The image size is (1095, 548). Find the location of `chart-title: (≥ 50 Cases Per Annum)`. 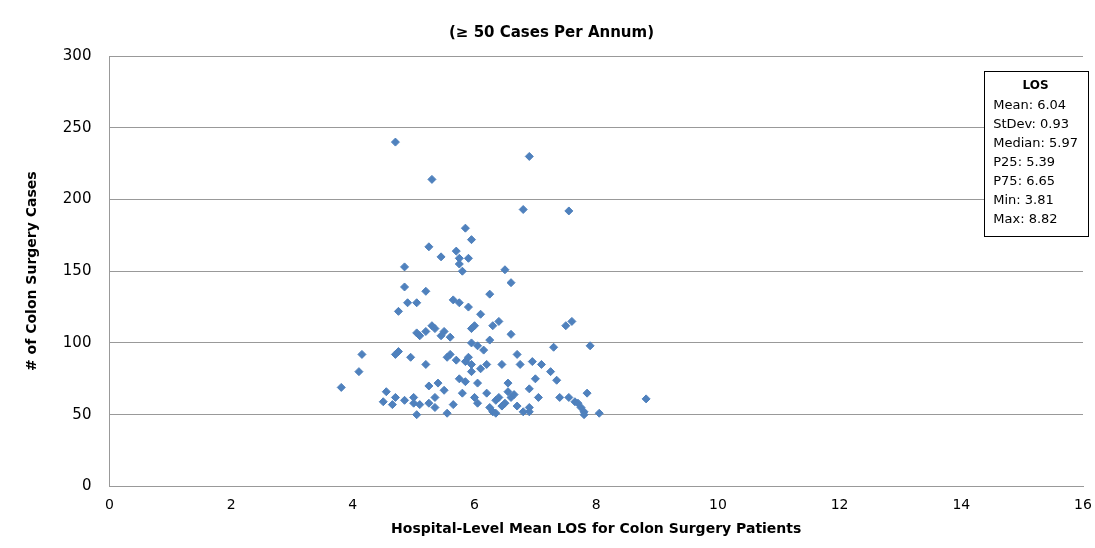

chart-title: (≥ 50 Cases Per Annum) is located at coordinates (551, 31).